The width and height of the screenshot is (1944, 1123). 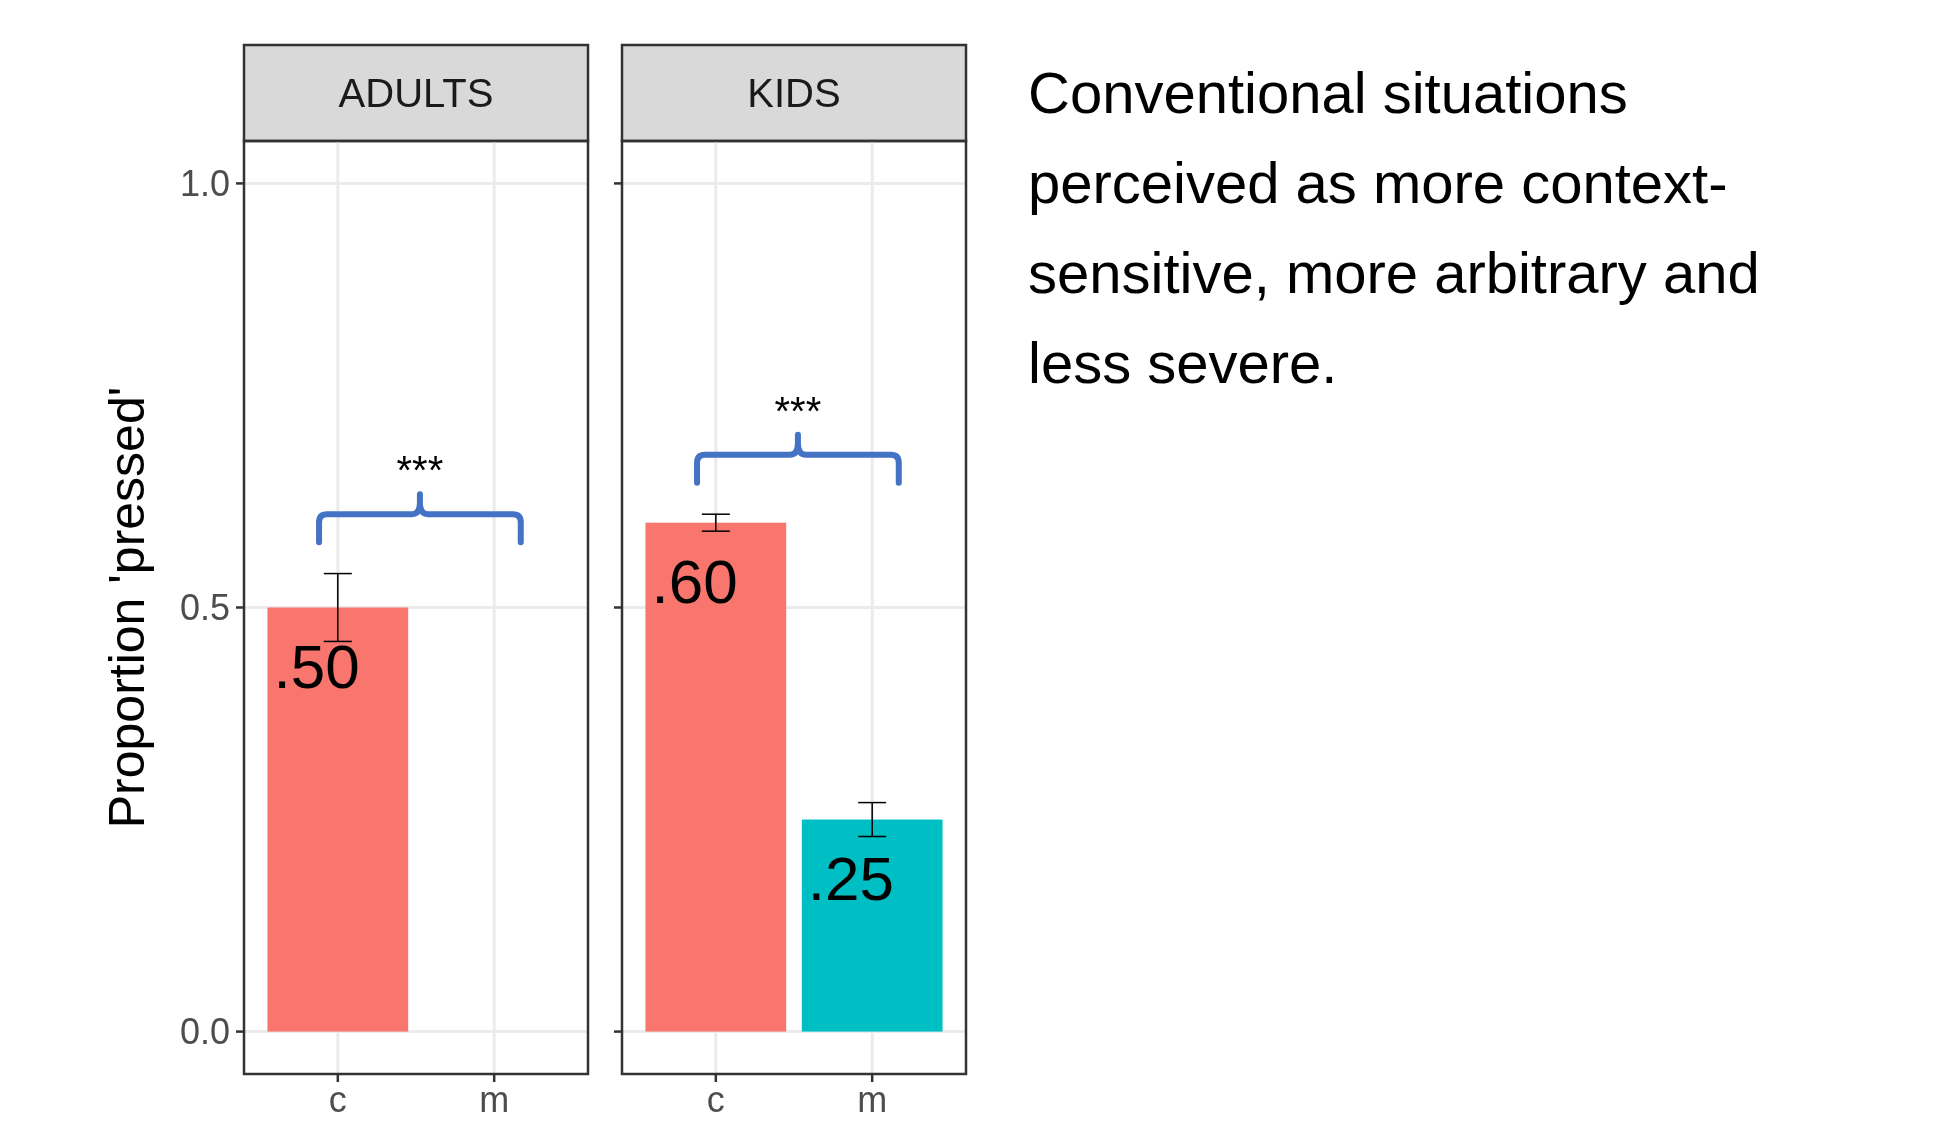 I want to click on data-label: .25, so click(x=851, y=878).